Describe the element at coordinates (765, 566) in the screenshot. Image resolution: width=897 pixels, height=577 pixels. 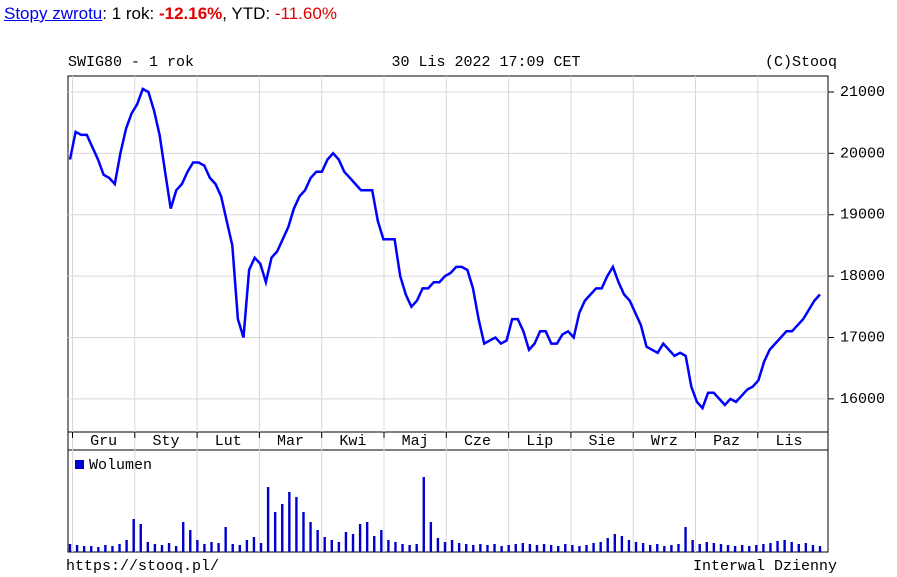
I see `interval: Interwal Dzienny` at that location.